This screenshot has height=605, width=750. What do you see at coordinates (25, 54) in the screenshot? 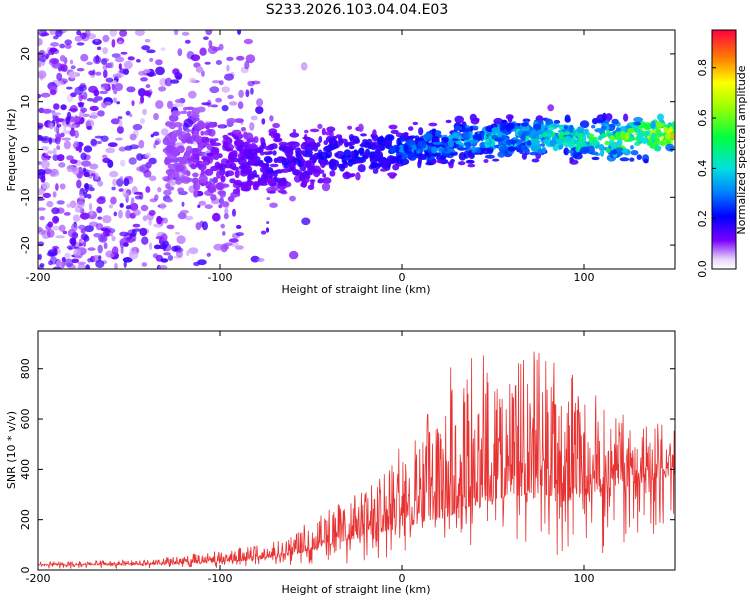
I see `y-tick-label: 20` at bounding box center [25, 54].